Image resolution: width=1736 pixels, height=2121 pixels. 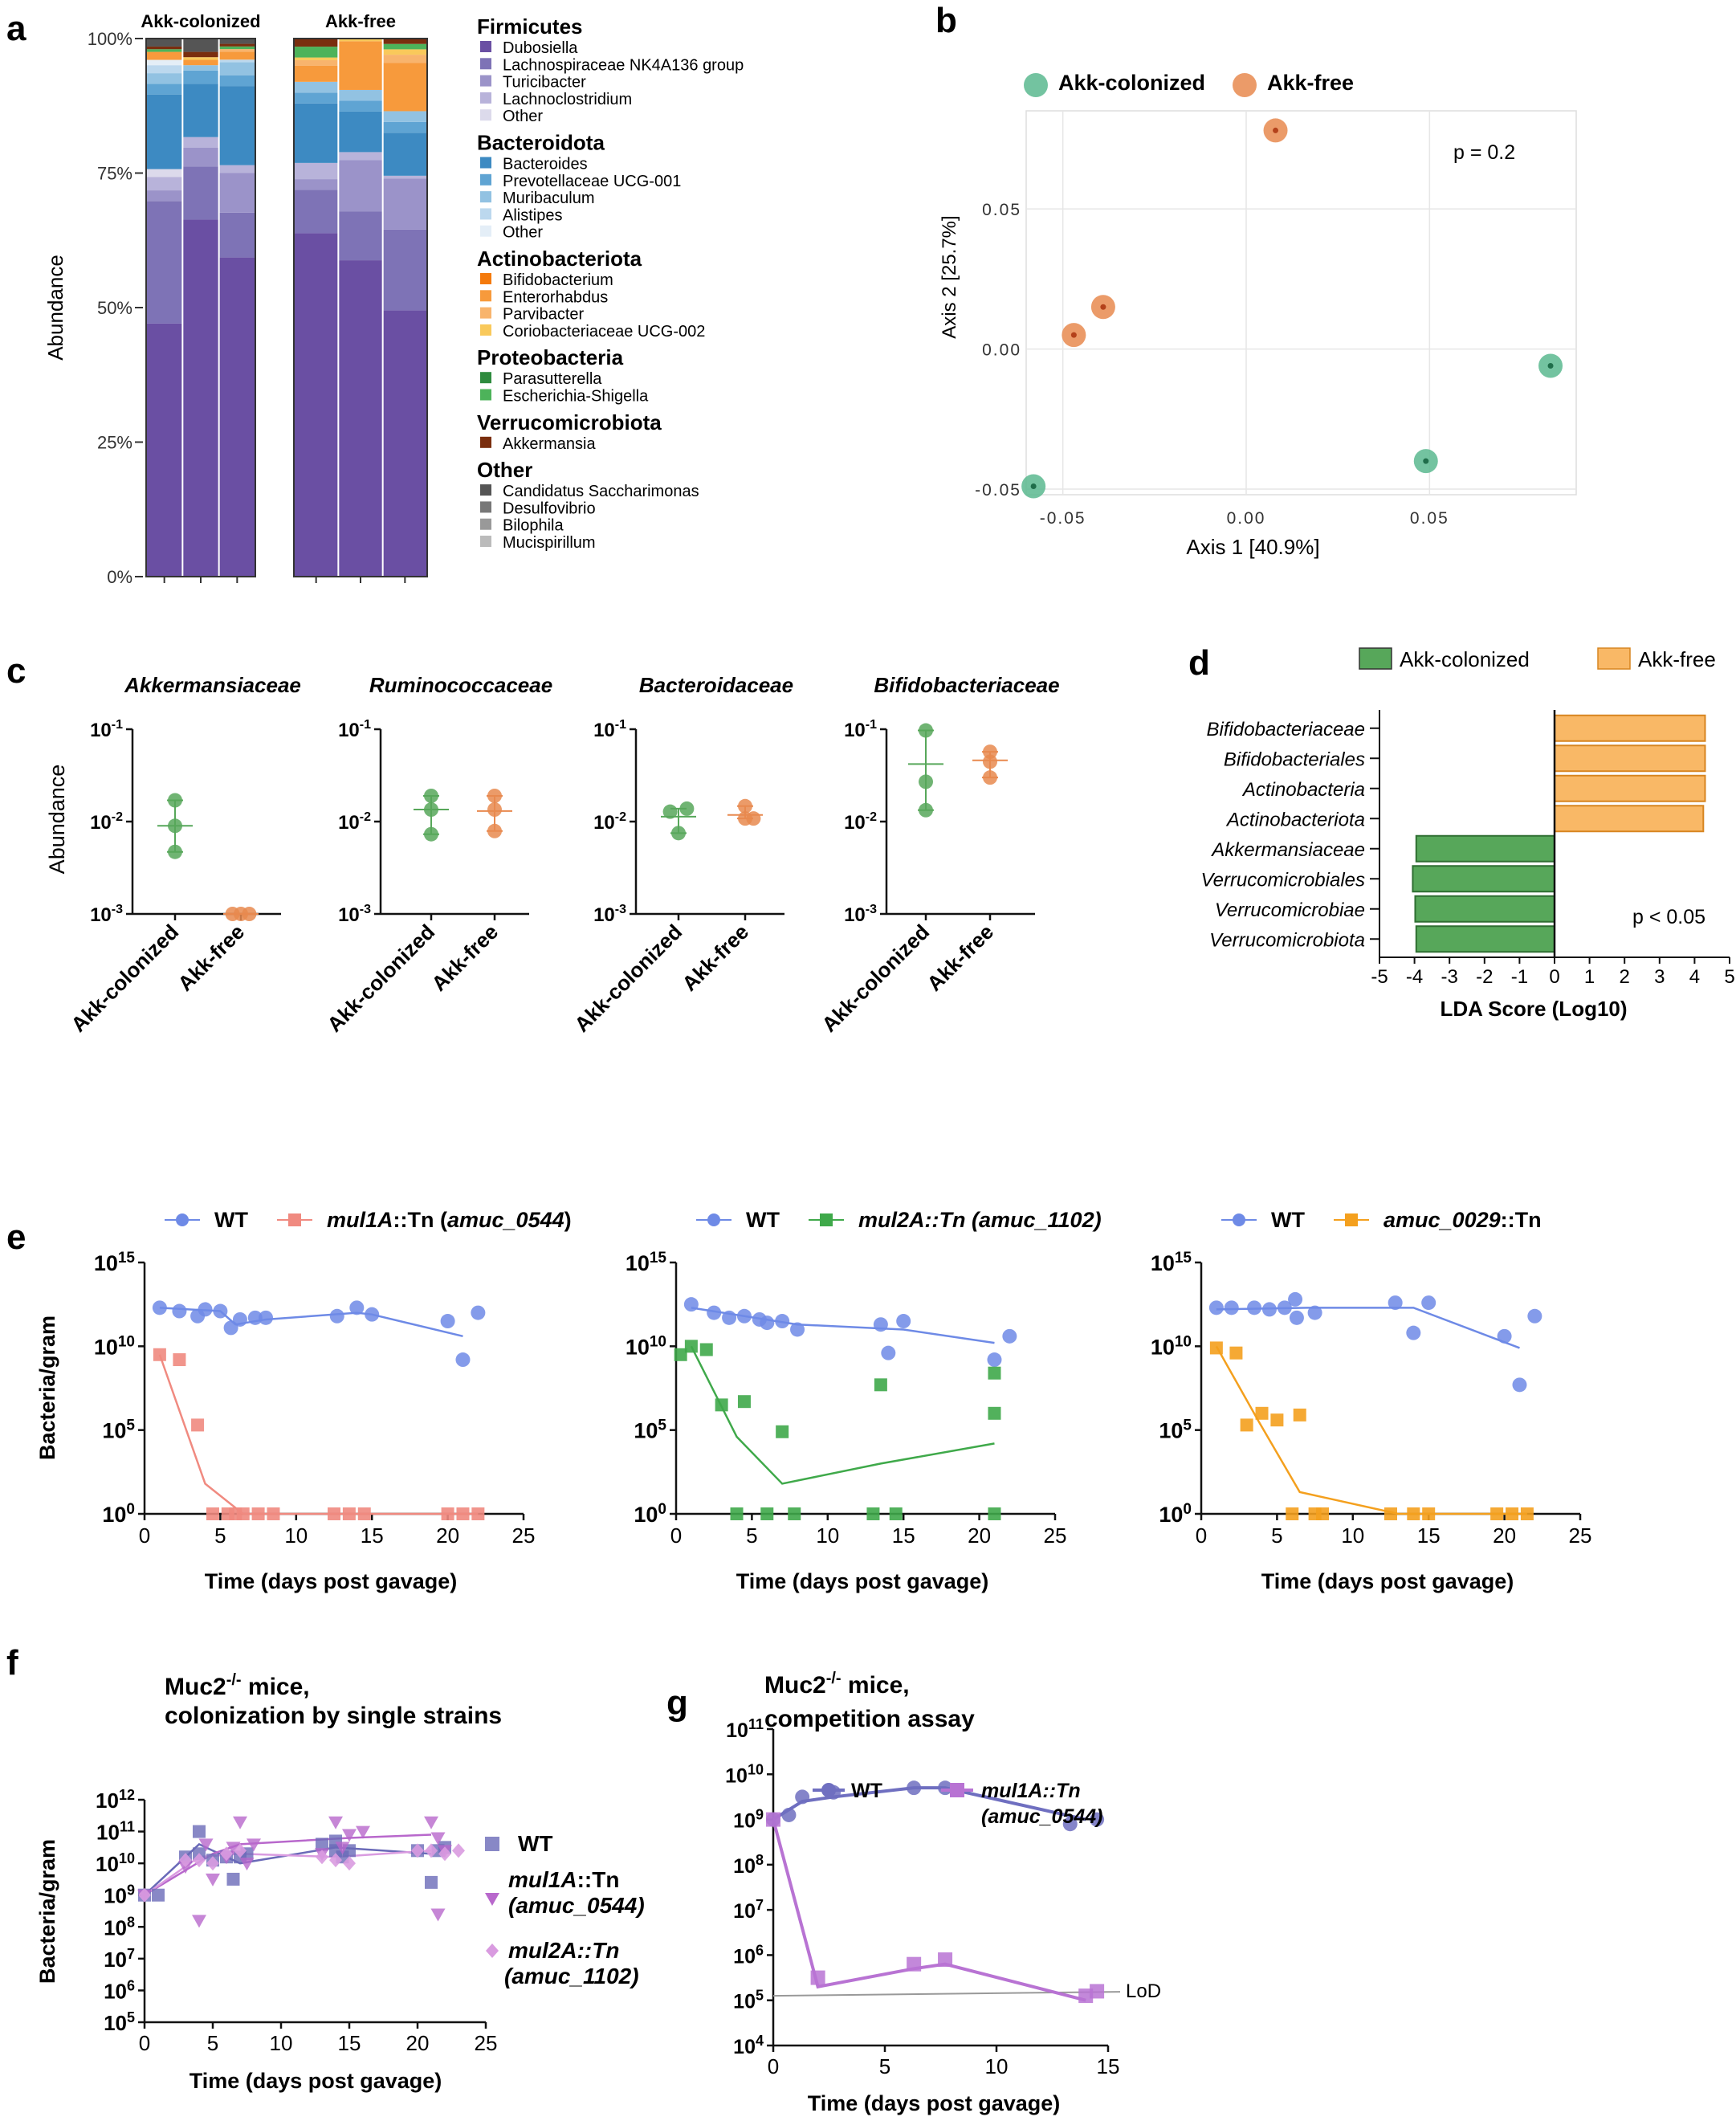 I want to click on group-label: Akk-colonized, so click(x=200, y=21).